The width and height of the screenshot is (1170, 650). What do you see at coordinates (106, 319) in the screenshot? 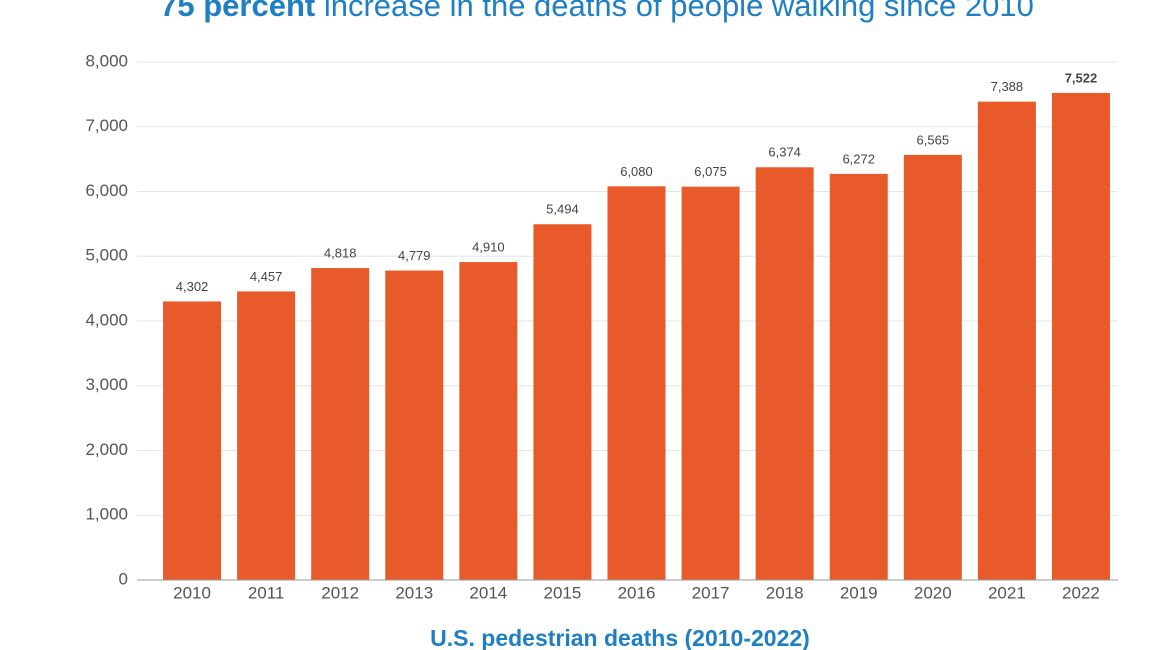
I see `y-tick-label: 4,000` at bounding box center [106, 319].